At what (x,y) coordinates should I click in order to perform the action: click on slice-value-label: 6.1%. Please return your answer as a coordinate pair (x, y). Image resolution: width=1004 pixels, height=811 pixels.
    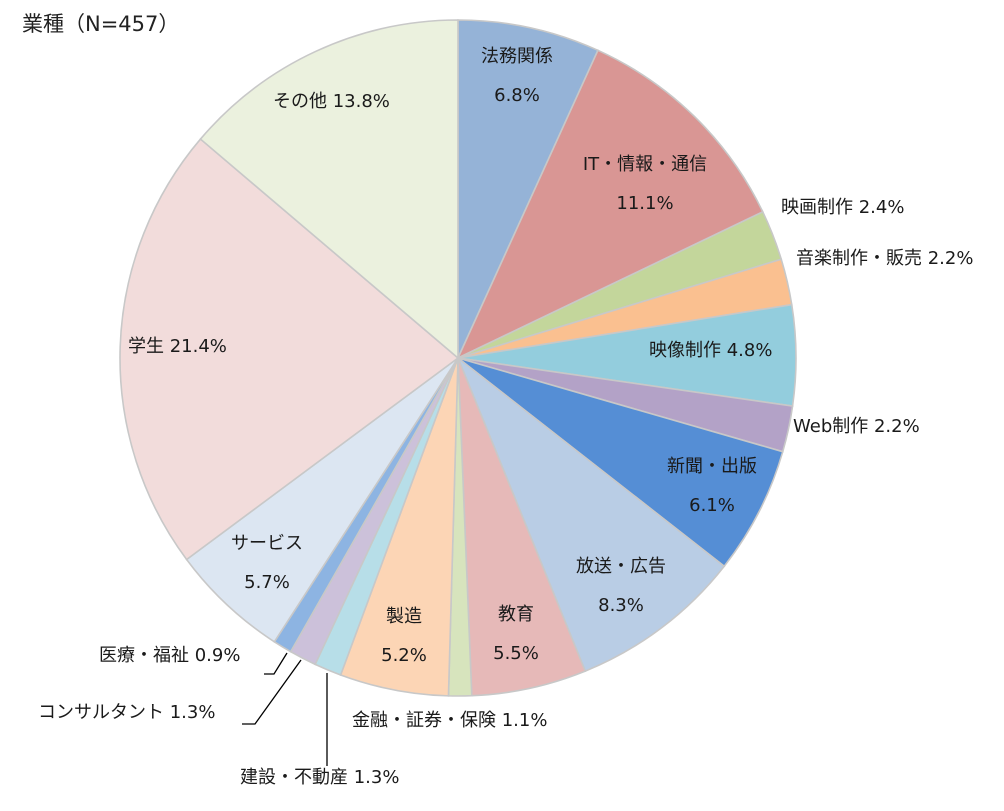
    Looking at the image, I should click on (712, 505).